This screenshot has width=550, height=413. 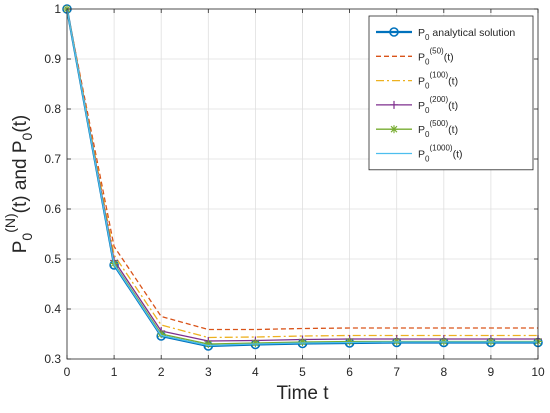 I want to click on x-axis-label: Time t, so click(x=302, y=393).